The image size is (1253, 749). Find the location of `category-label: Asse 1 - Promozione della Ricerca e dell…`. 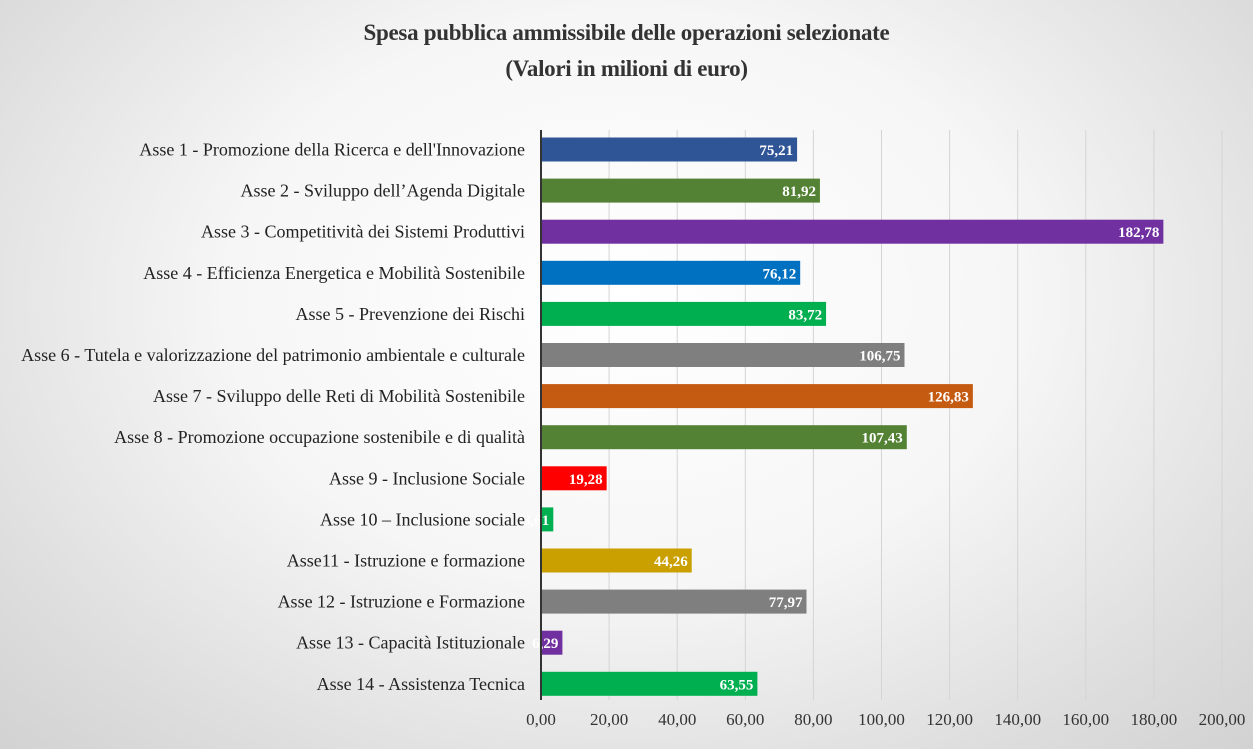

category-label: Asse 1 - Promozione della Ricerca e dell… is located at coordinates (332, 150).